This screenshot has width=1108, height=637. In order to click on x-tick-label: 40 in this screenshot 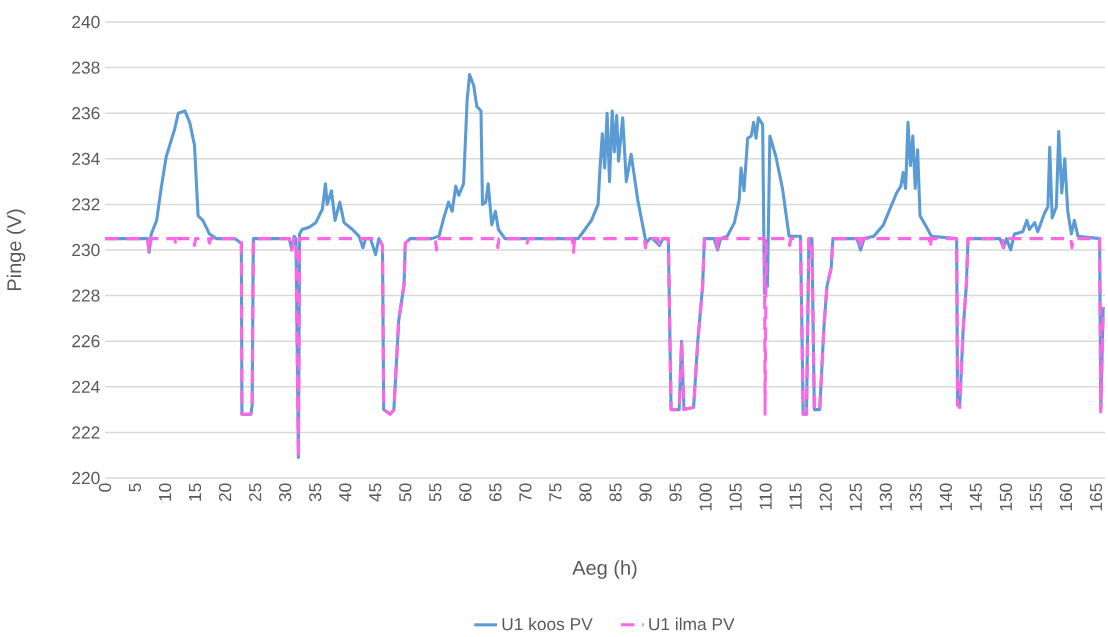, I will do `click(345, 492)`.